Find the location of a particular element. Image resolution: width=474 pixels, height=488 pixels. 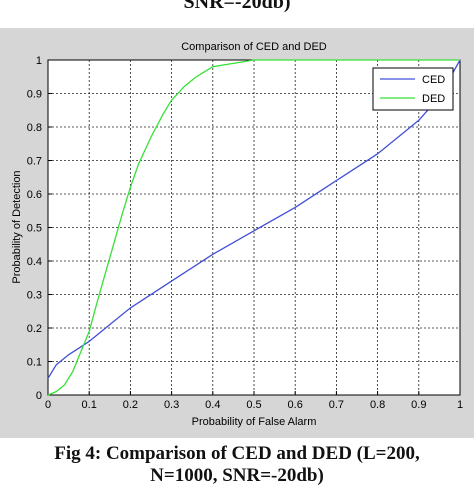

x-tick-label: 0.5 is located at coordinates (253, 405).